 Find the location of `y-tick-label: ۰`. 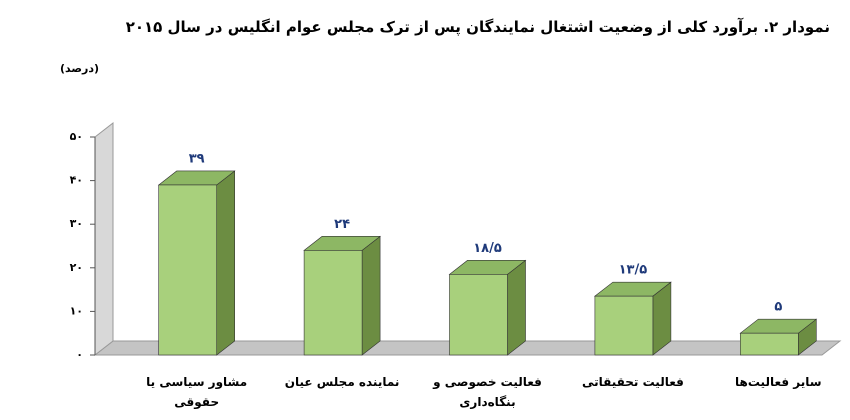

y-tick-label: ۰ is located at coordinates (79, 354).